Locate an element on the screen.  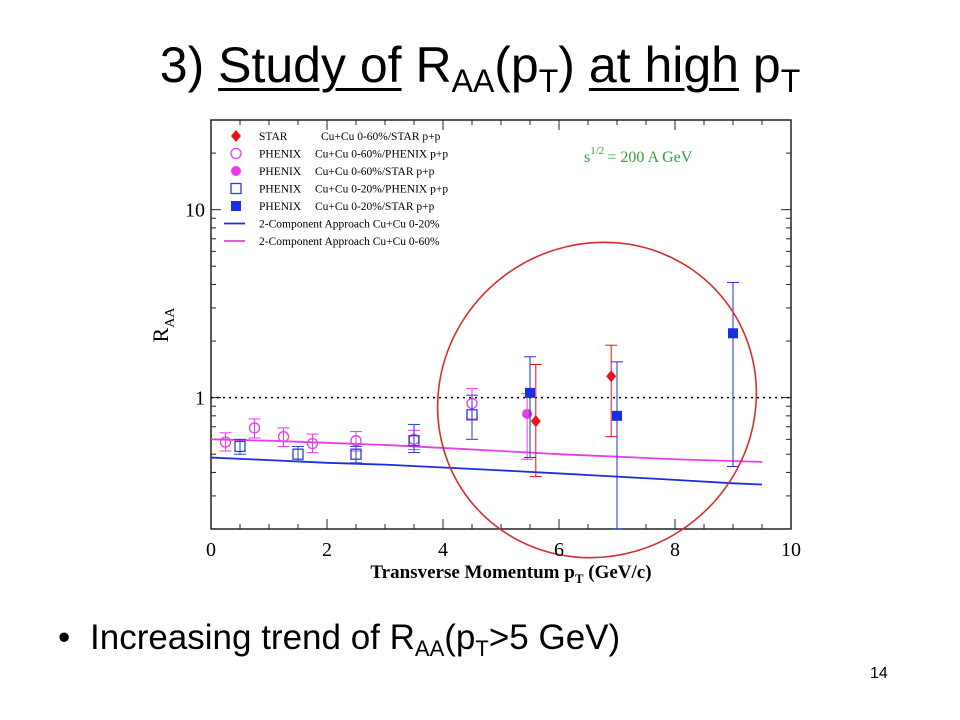
annotation-s: s is located at coordinates (587, 157).